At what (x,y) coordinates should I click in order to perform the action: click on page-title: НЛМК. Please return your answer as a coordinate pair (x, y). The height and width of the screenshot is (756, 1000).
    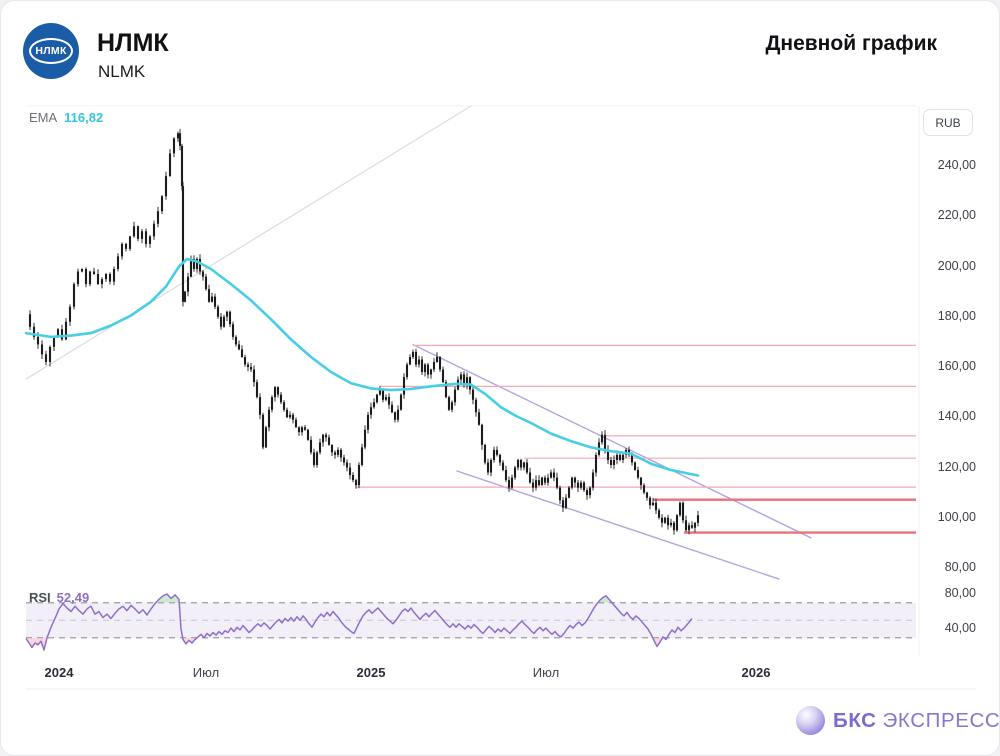
    Looking at the image, I should click on (133, 43).